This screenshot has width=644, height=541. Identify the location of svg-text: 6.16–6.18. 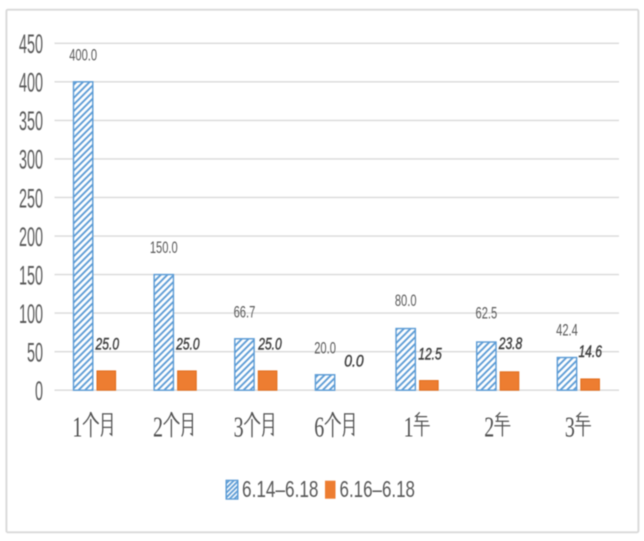
(378, 489).